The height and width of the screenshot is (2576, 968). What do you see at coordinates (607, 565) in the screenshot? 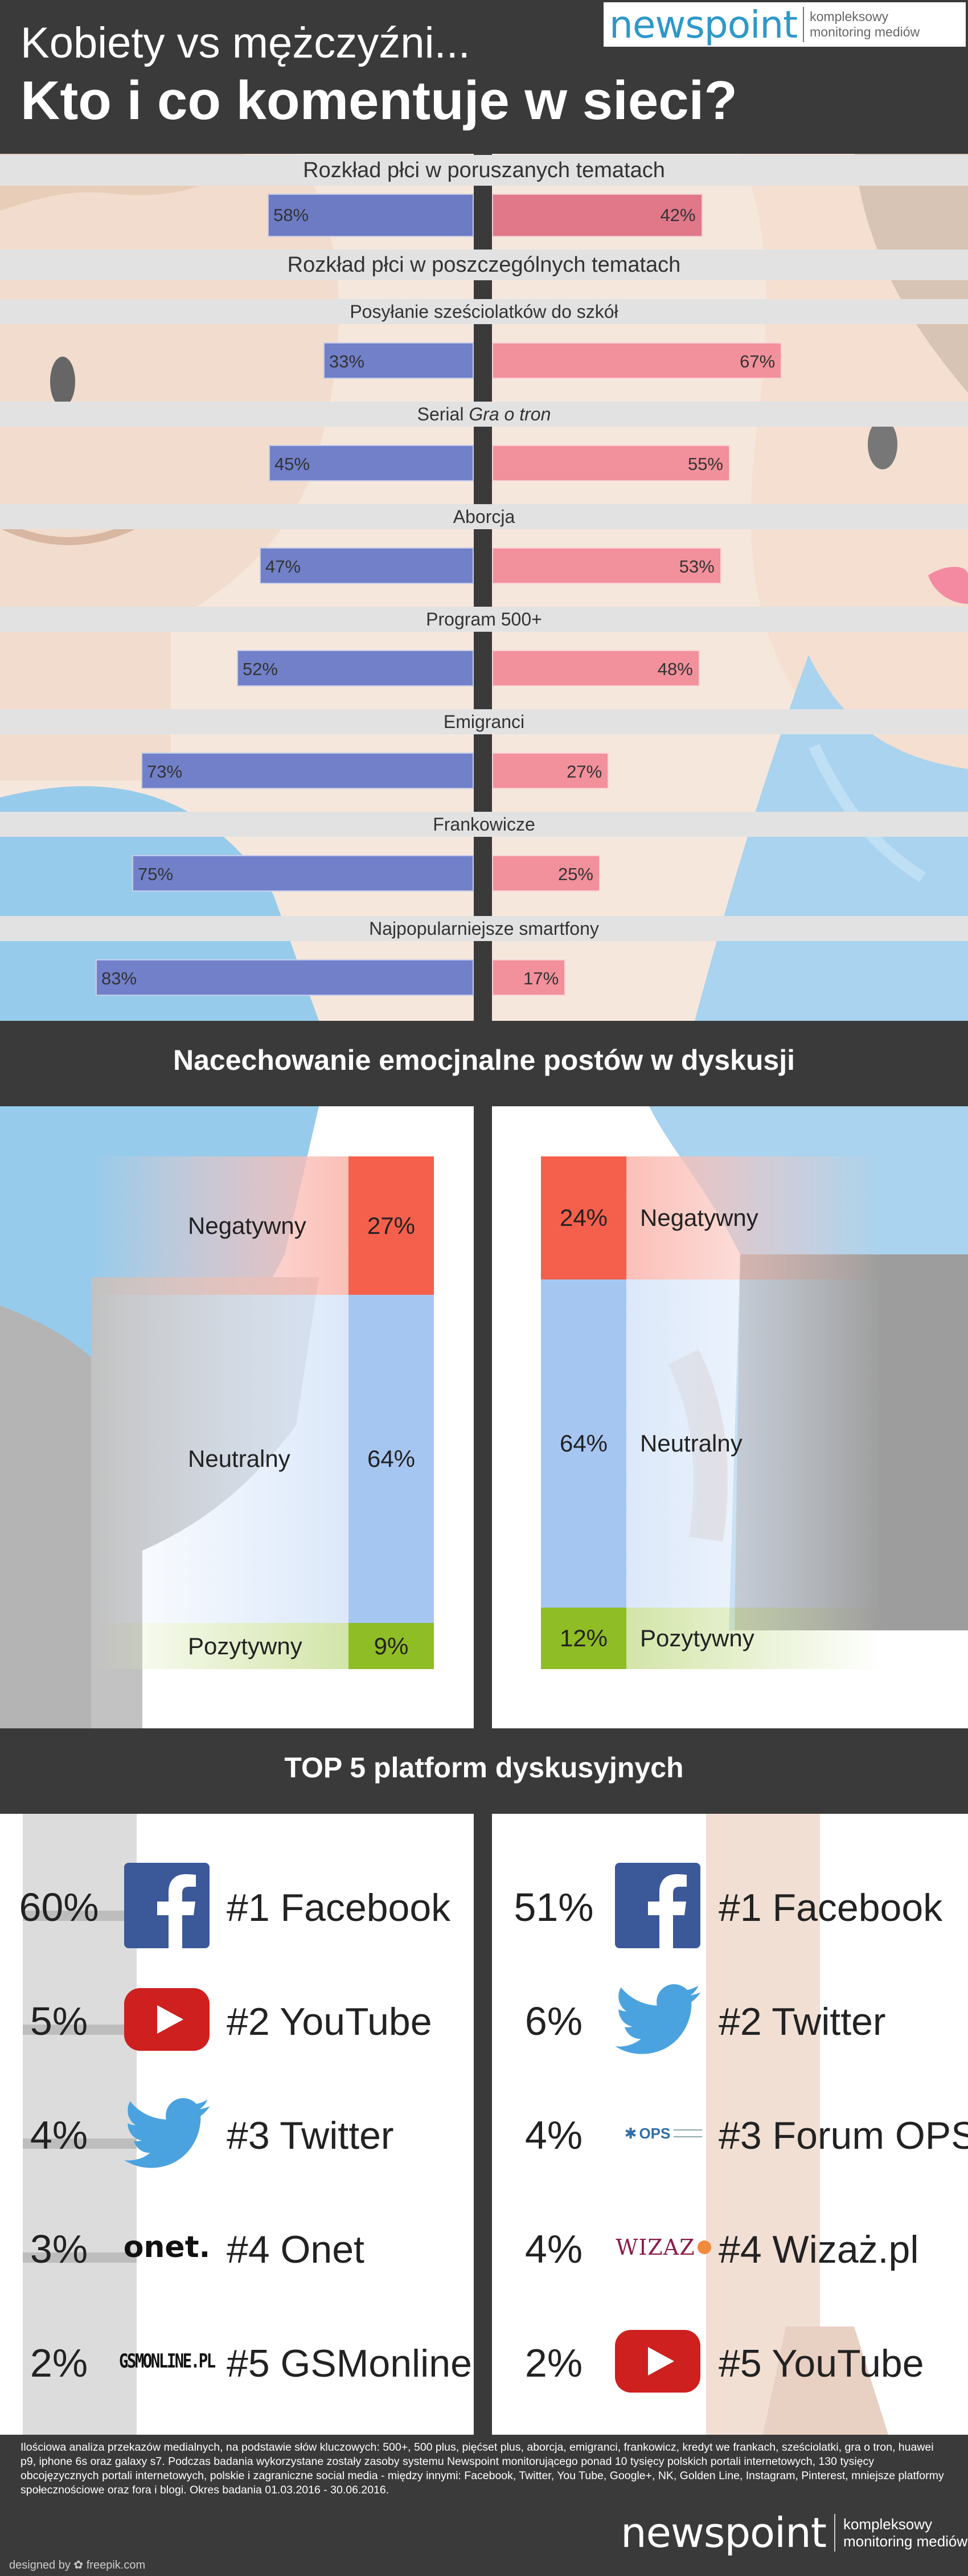
I see `female-bar: 53%` at bounding box center [607, 565].